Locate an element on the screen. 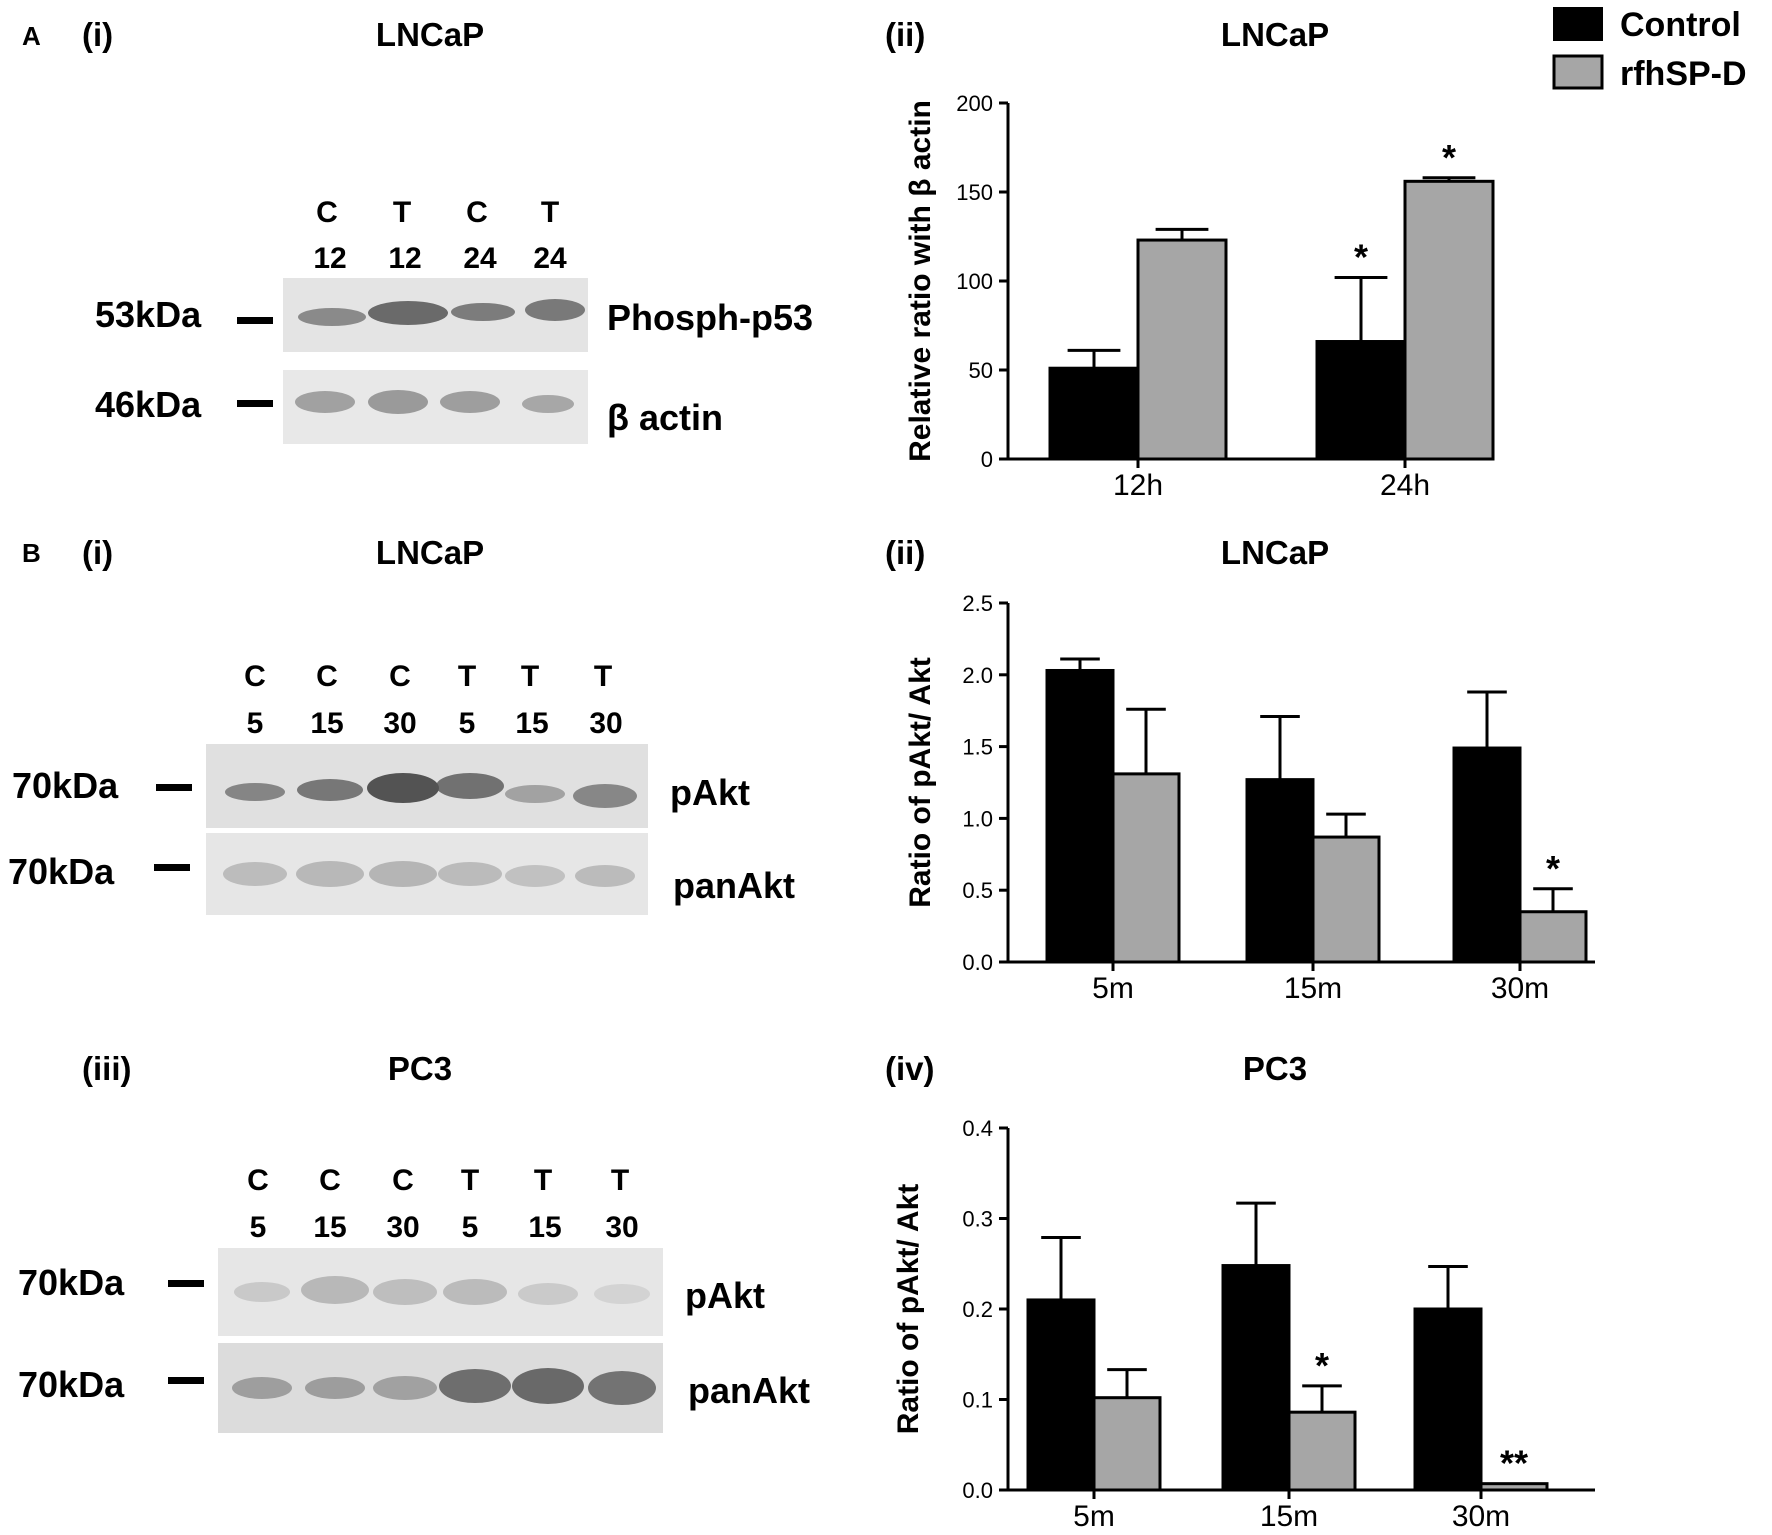 This screenshot has width=1772, height=1535. x-tick-label: 30m is located at coordinates (1520, 988).